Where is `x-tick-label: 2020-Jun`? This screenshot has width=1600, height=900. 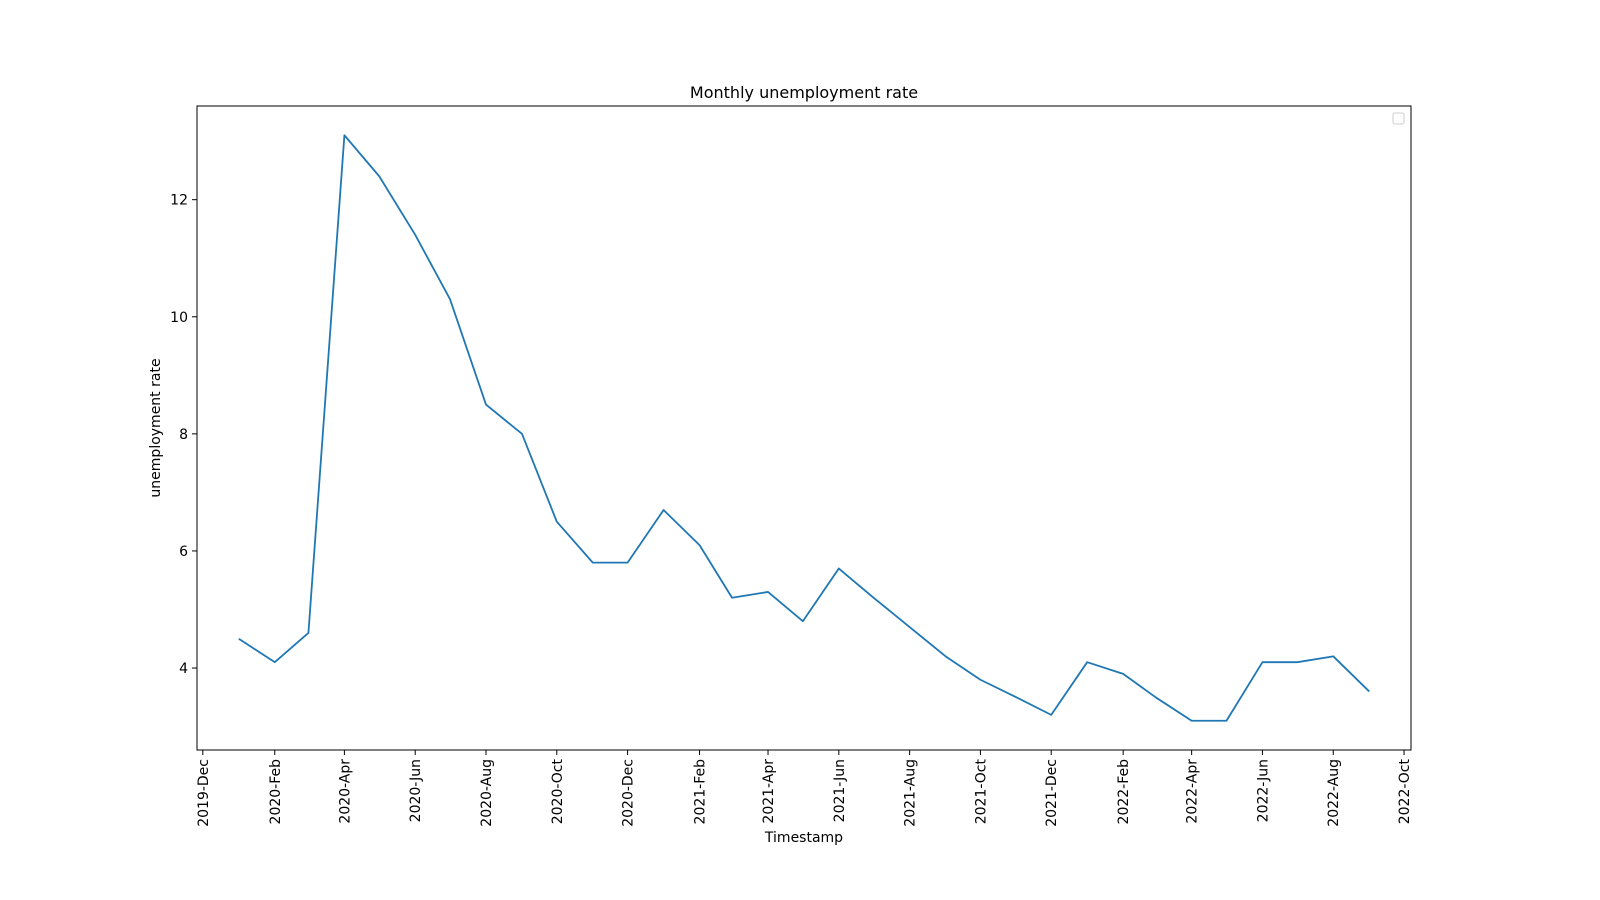
x-tick-label: 2020-Jun is located at coordinates (416, 790).